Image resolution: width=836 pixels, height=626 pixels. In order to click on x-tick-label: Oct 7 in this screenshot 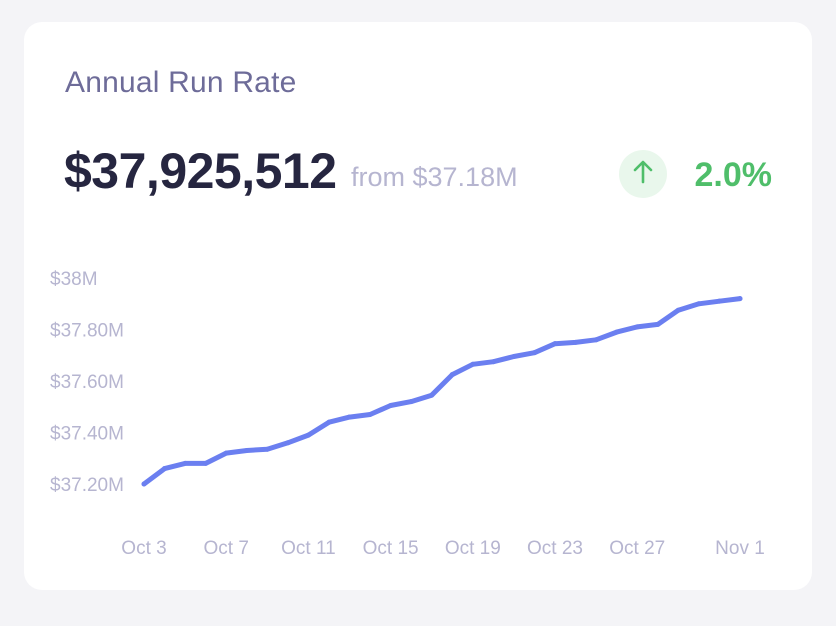, I will do `click(226, 548)`.